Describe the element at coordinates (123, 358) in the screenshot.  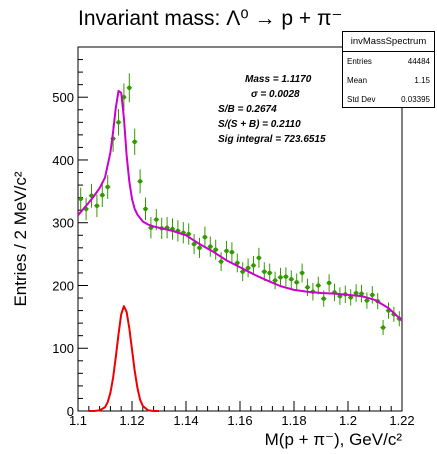
I see `signal-fit-curve` at that location.